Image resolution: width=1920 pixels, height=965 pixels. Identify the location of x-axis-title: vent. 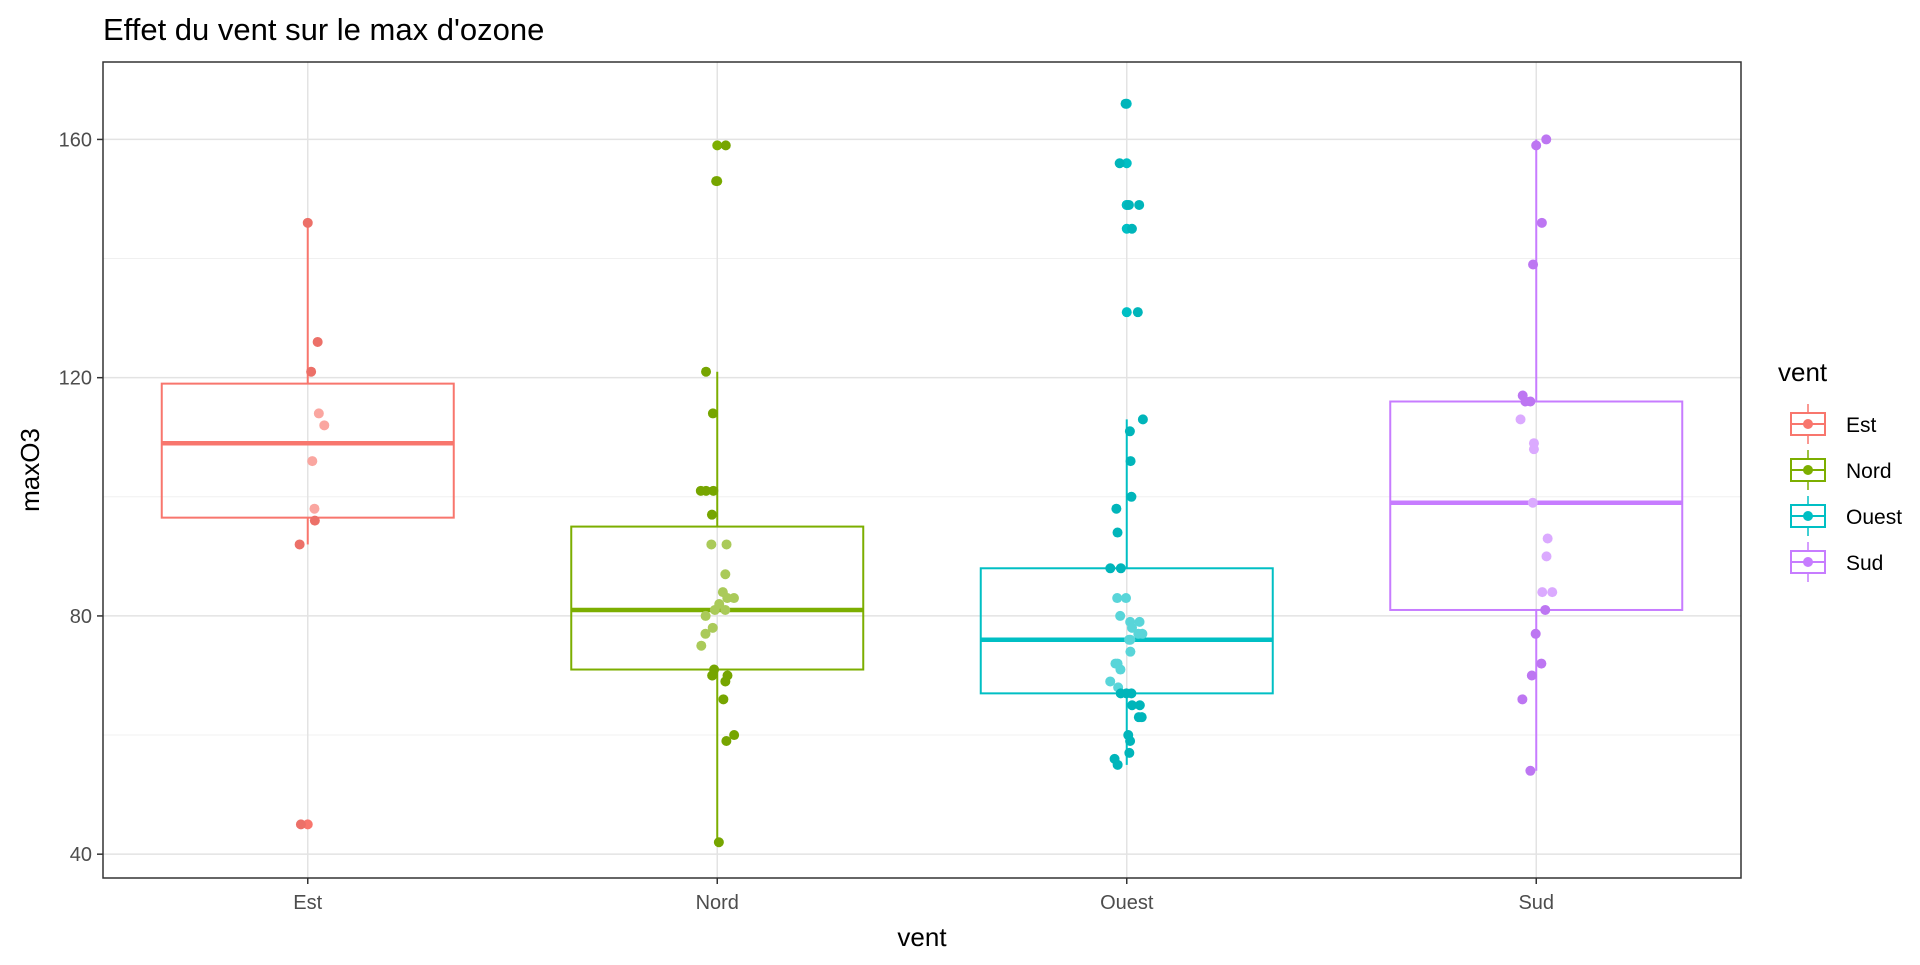
(922, 937).